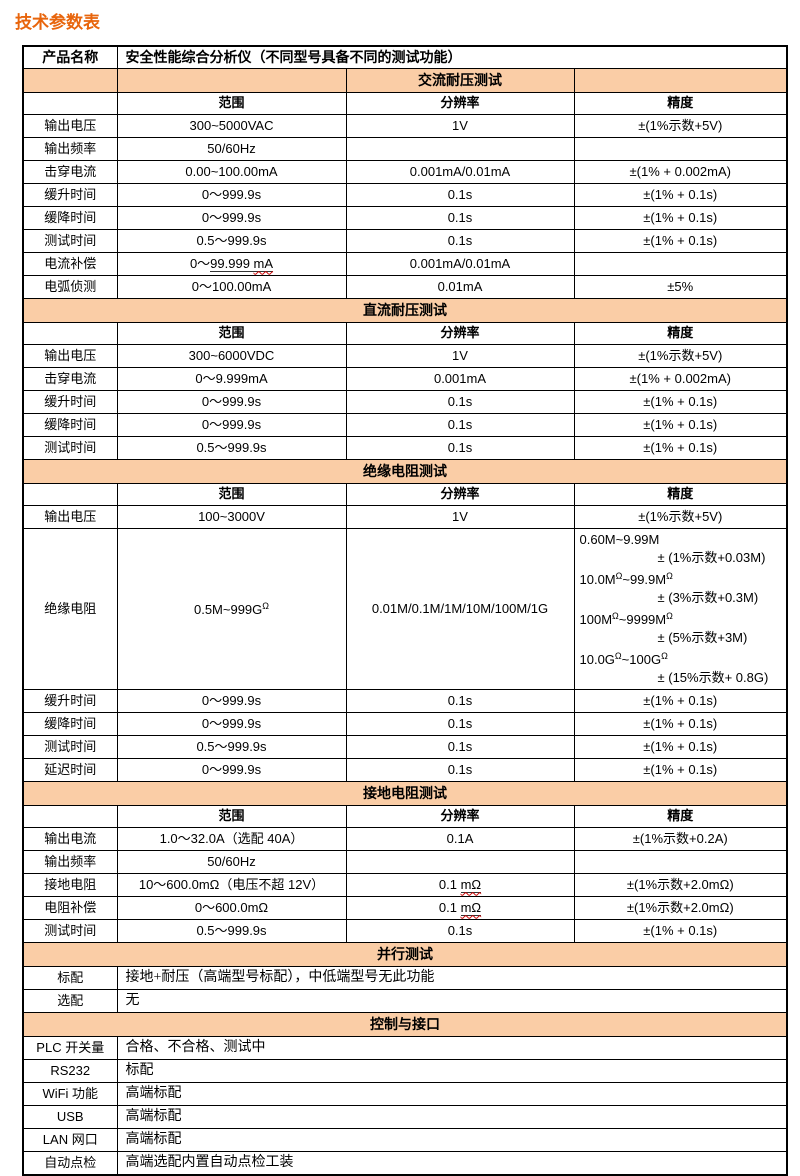 The width and height of the screenshot is (800, 1176). What do you see at coordinates (231, 264) in the screenshot?
I see `cell-range: 0～99.999 mA` at bounding box center [231, 264].